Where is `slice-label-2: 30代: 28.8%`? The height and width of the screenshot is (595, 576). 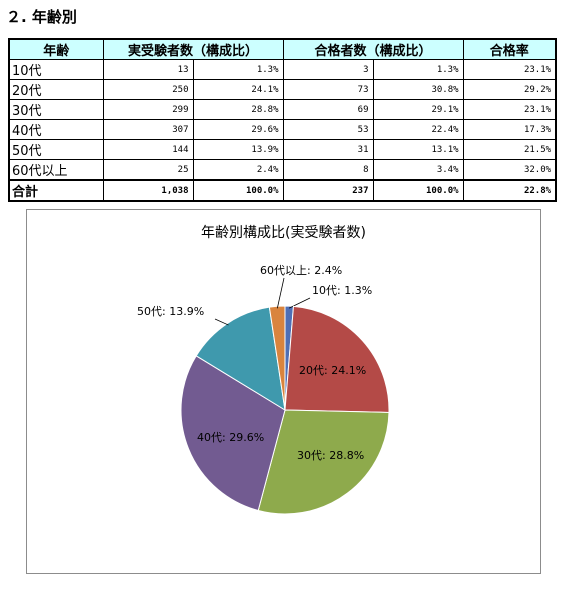
slice-label-2: 30代: 28.8% is located at coordinates (330, 455).